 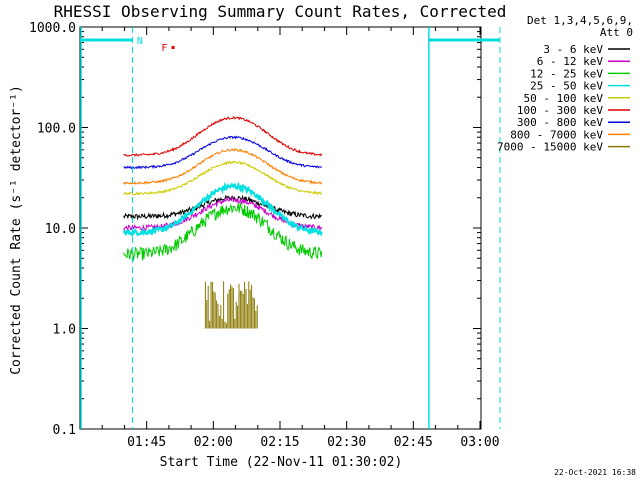 What do you see at coordinates (479, 442) in the screenshot?
I see `x-tick-label: 03:00` at bounding box center [479, 442].